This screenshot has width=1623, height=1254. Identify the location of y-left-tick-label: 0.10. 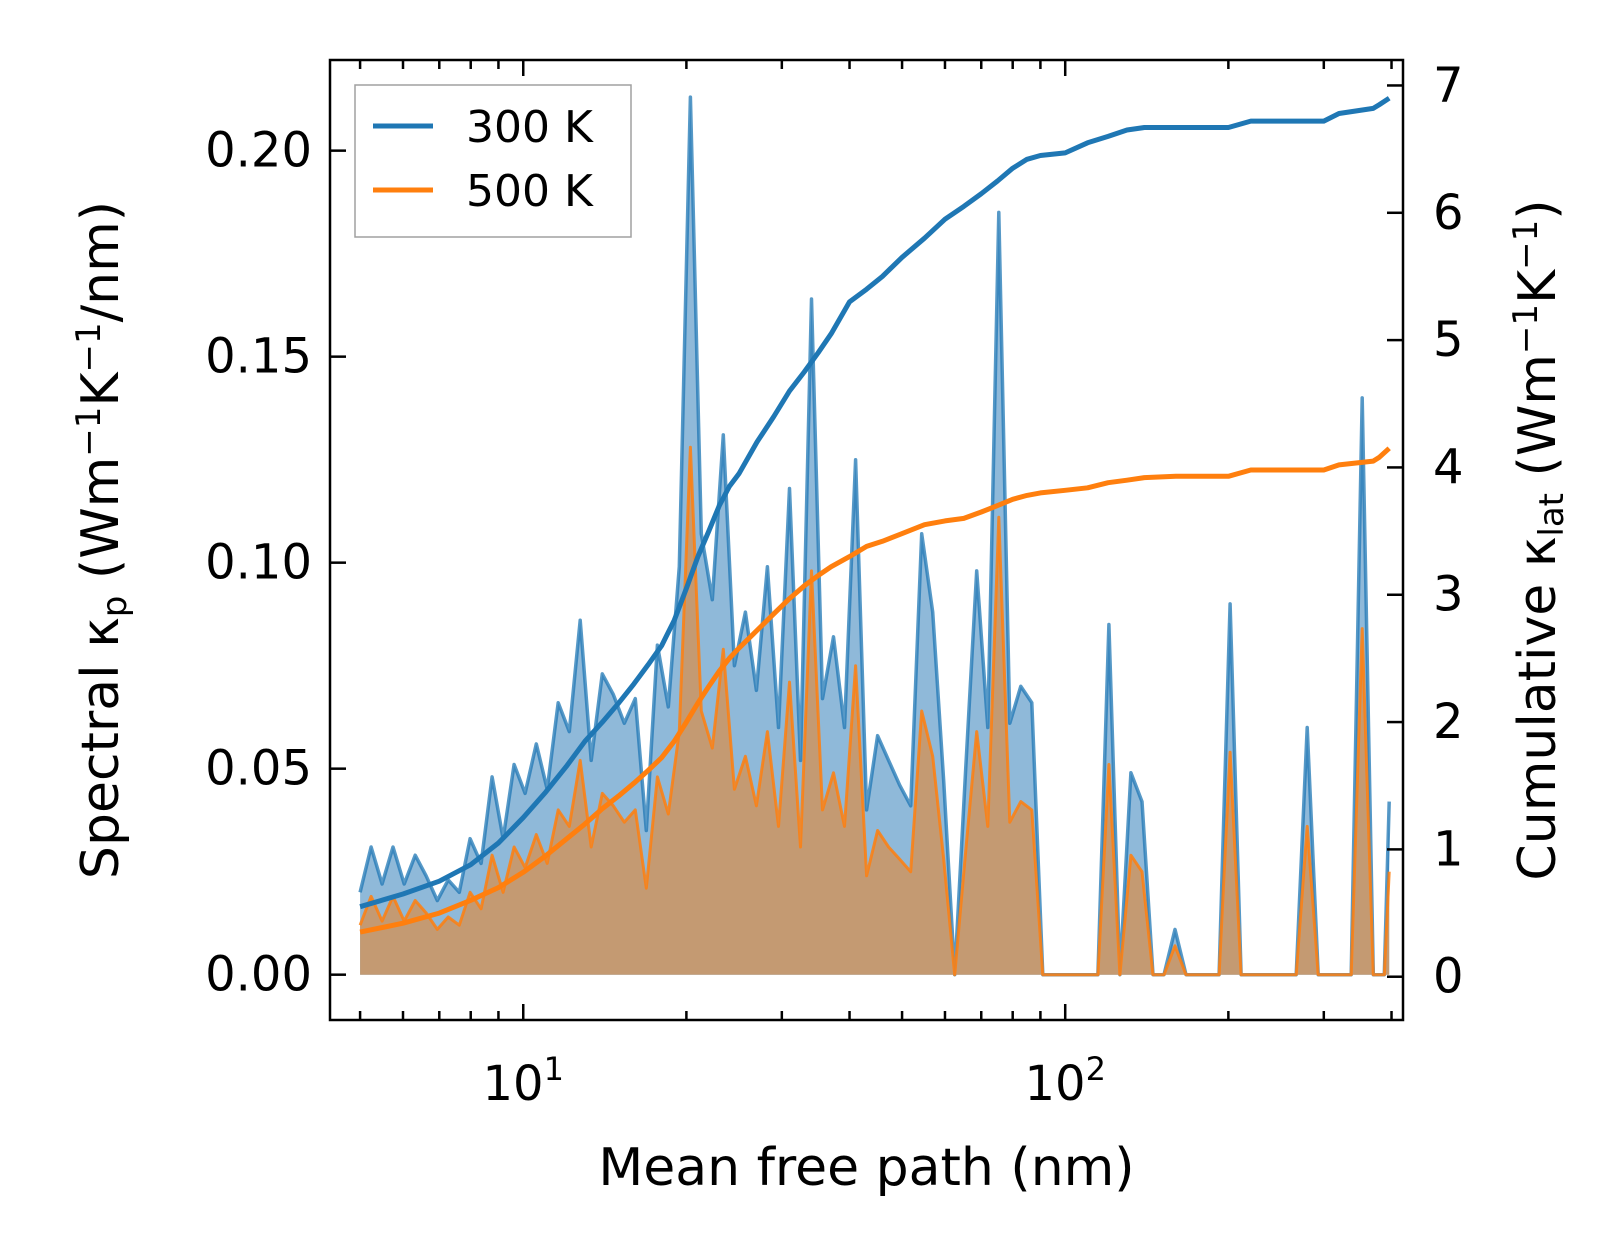
(258, 563).